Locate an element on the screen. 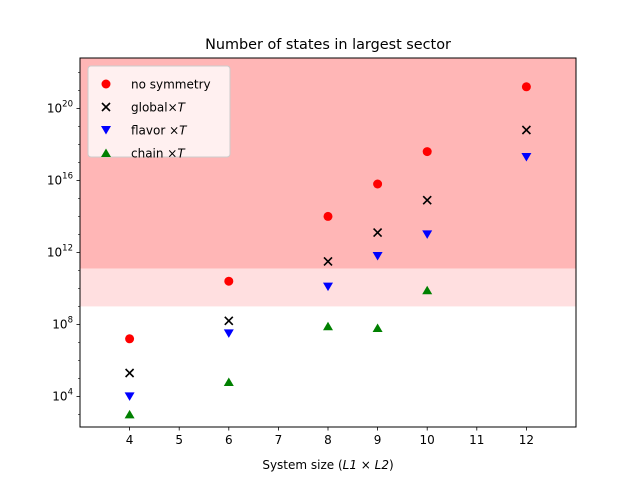 The image size is (640, 480). x-tick-label: 7 is located at coordinates (279, 440).